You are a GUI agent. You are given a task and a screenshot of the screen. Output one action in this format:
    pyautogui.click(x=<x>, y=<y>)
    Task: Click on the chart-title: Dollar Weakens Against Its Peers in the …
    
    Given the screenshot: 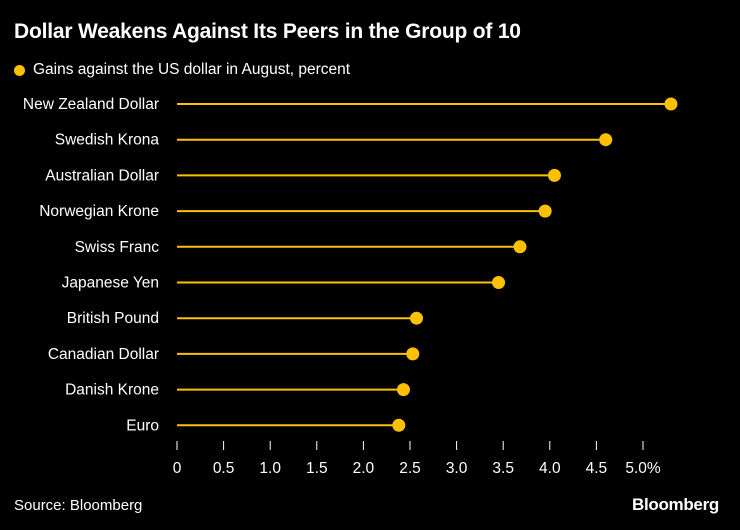 What is the action you would take?
    pyautogui.click(x=267, y=31)
    